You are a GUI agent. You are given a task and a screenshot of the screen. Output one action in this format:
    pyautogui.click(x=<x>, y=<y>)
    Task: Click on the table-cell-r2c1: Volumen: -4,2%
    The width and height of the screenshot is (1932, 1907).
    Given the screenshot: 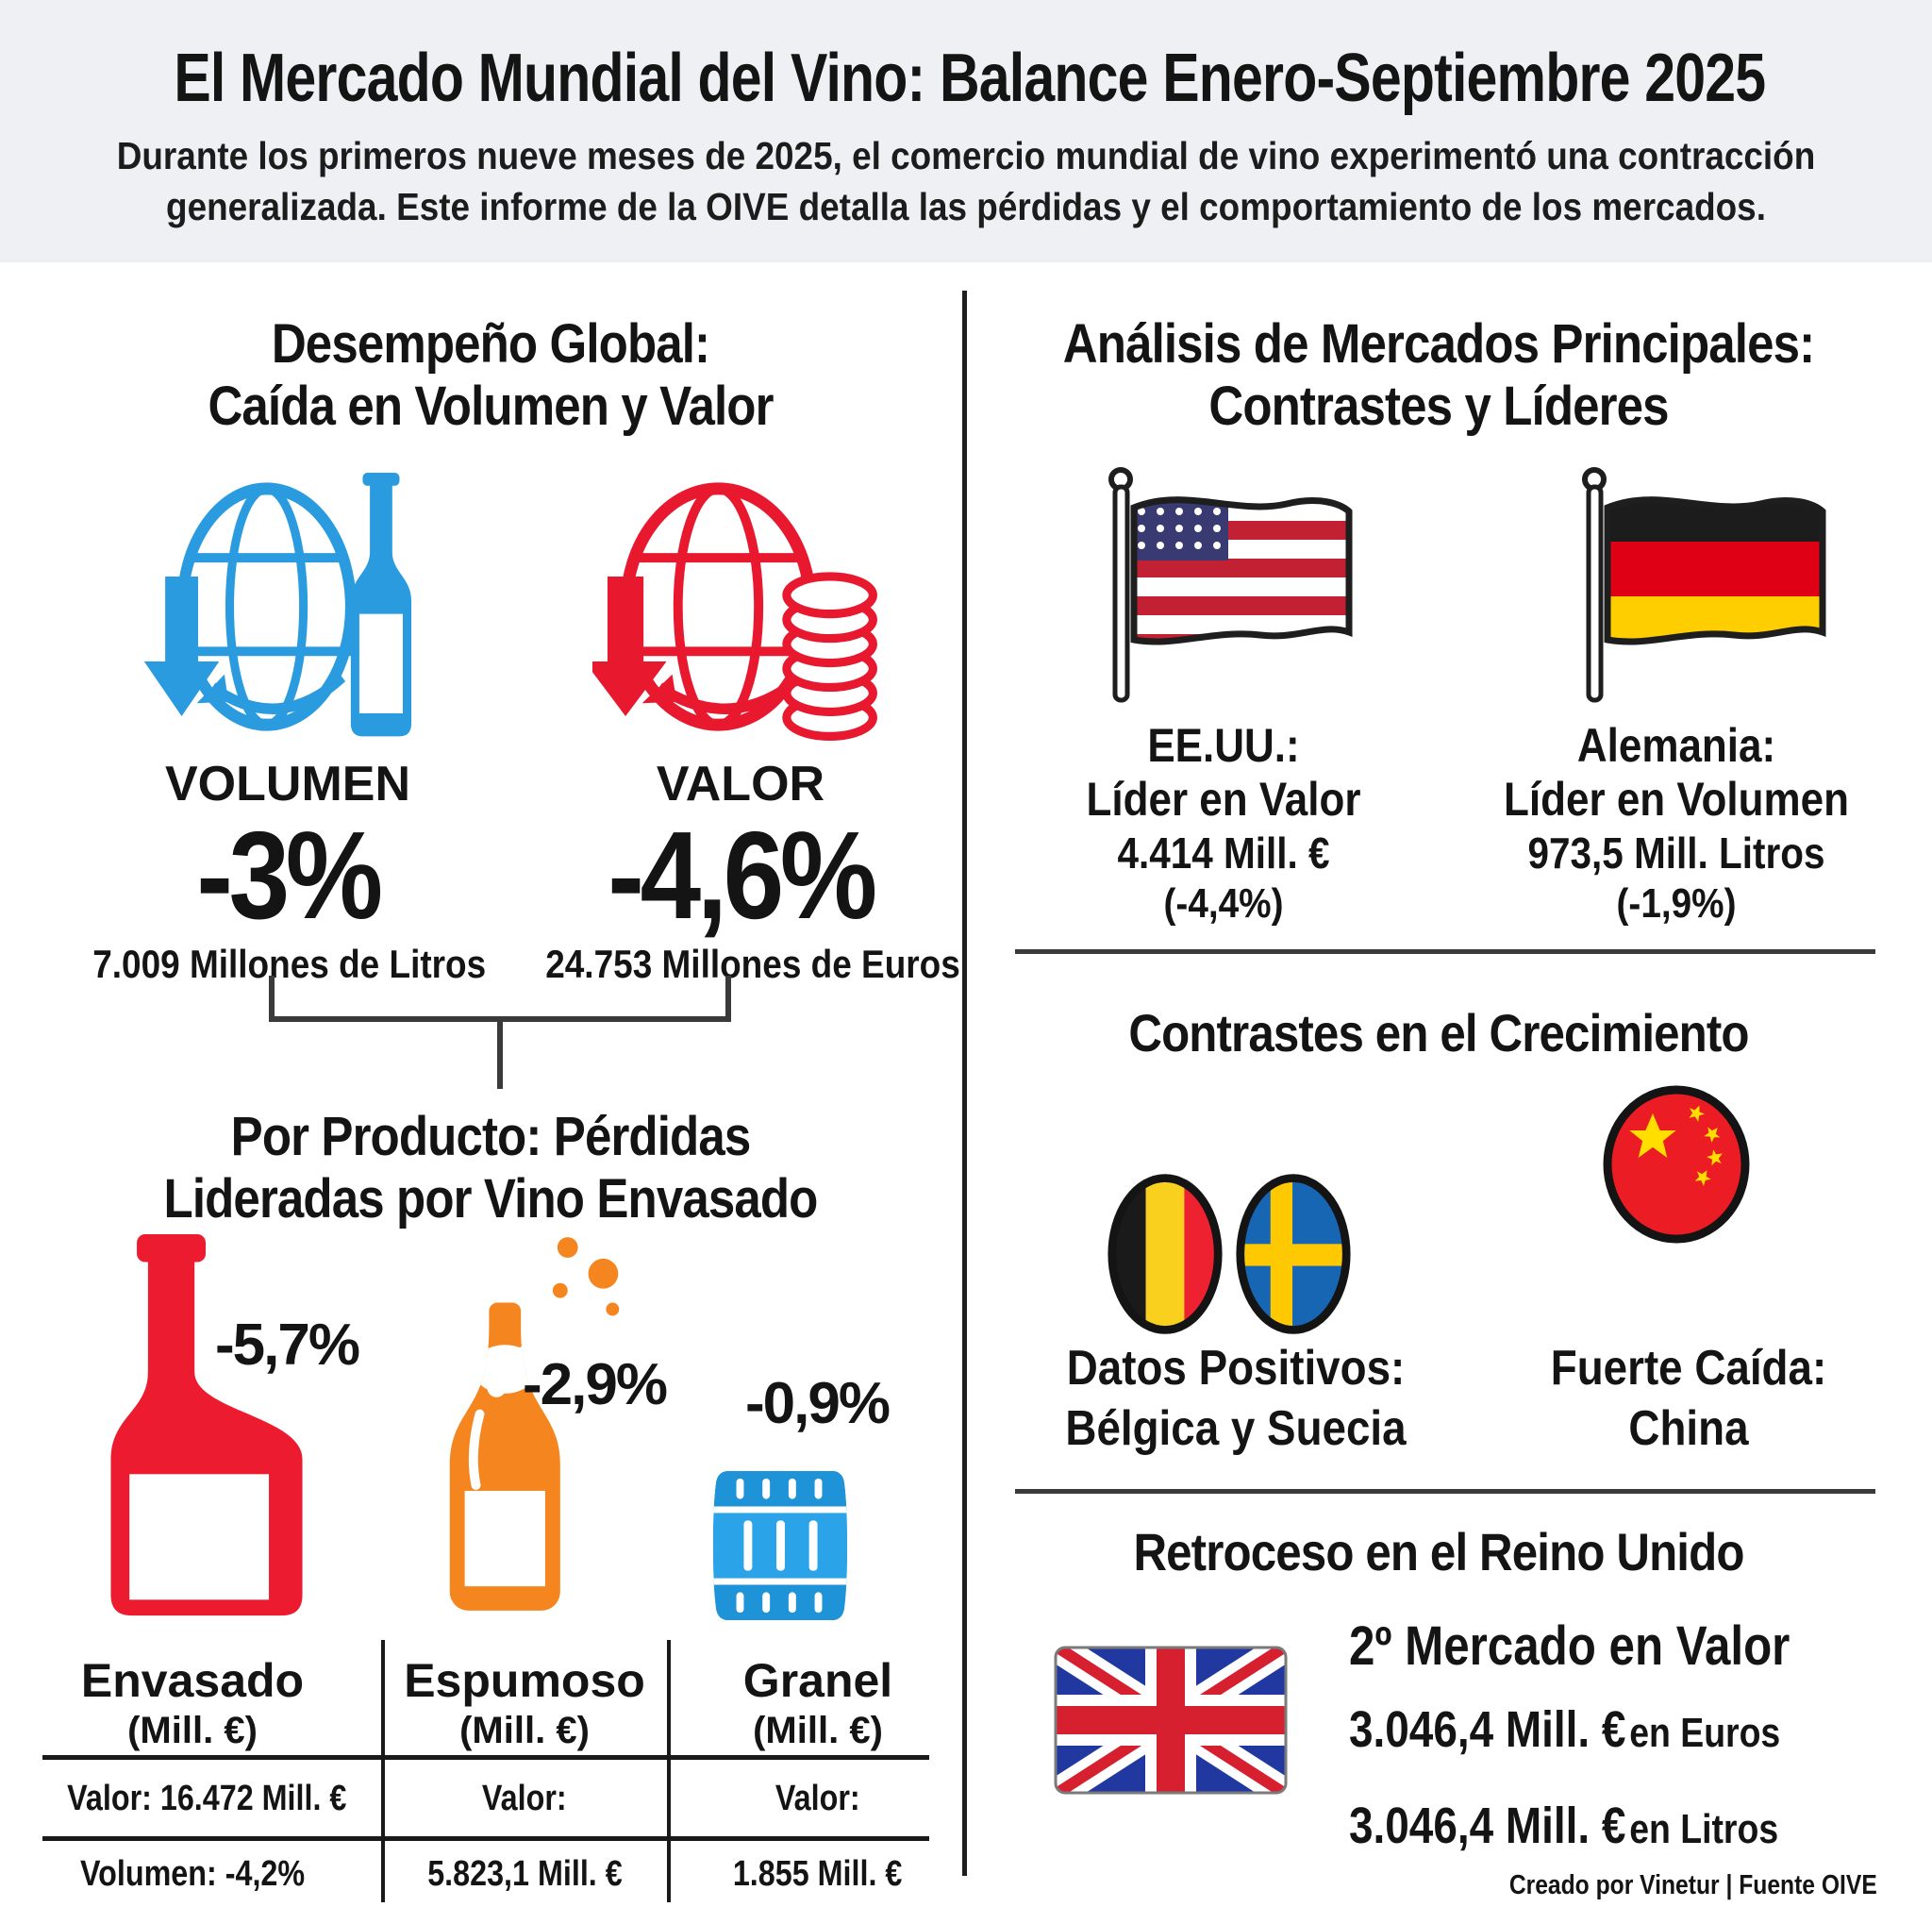 What is the action you would take?
    pyautogui.click(x=192, y=1874)
    